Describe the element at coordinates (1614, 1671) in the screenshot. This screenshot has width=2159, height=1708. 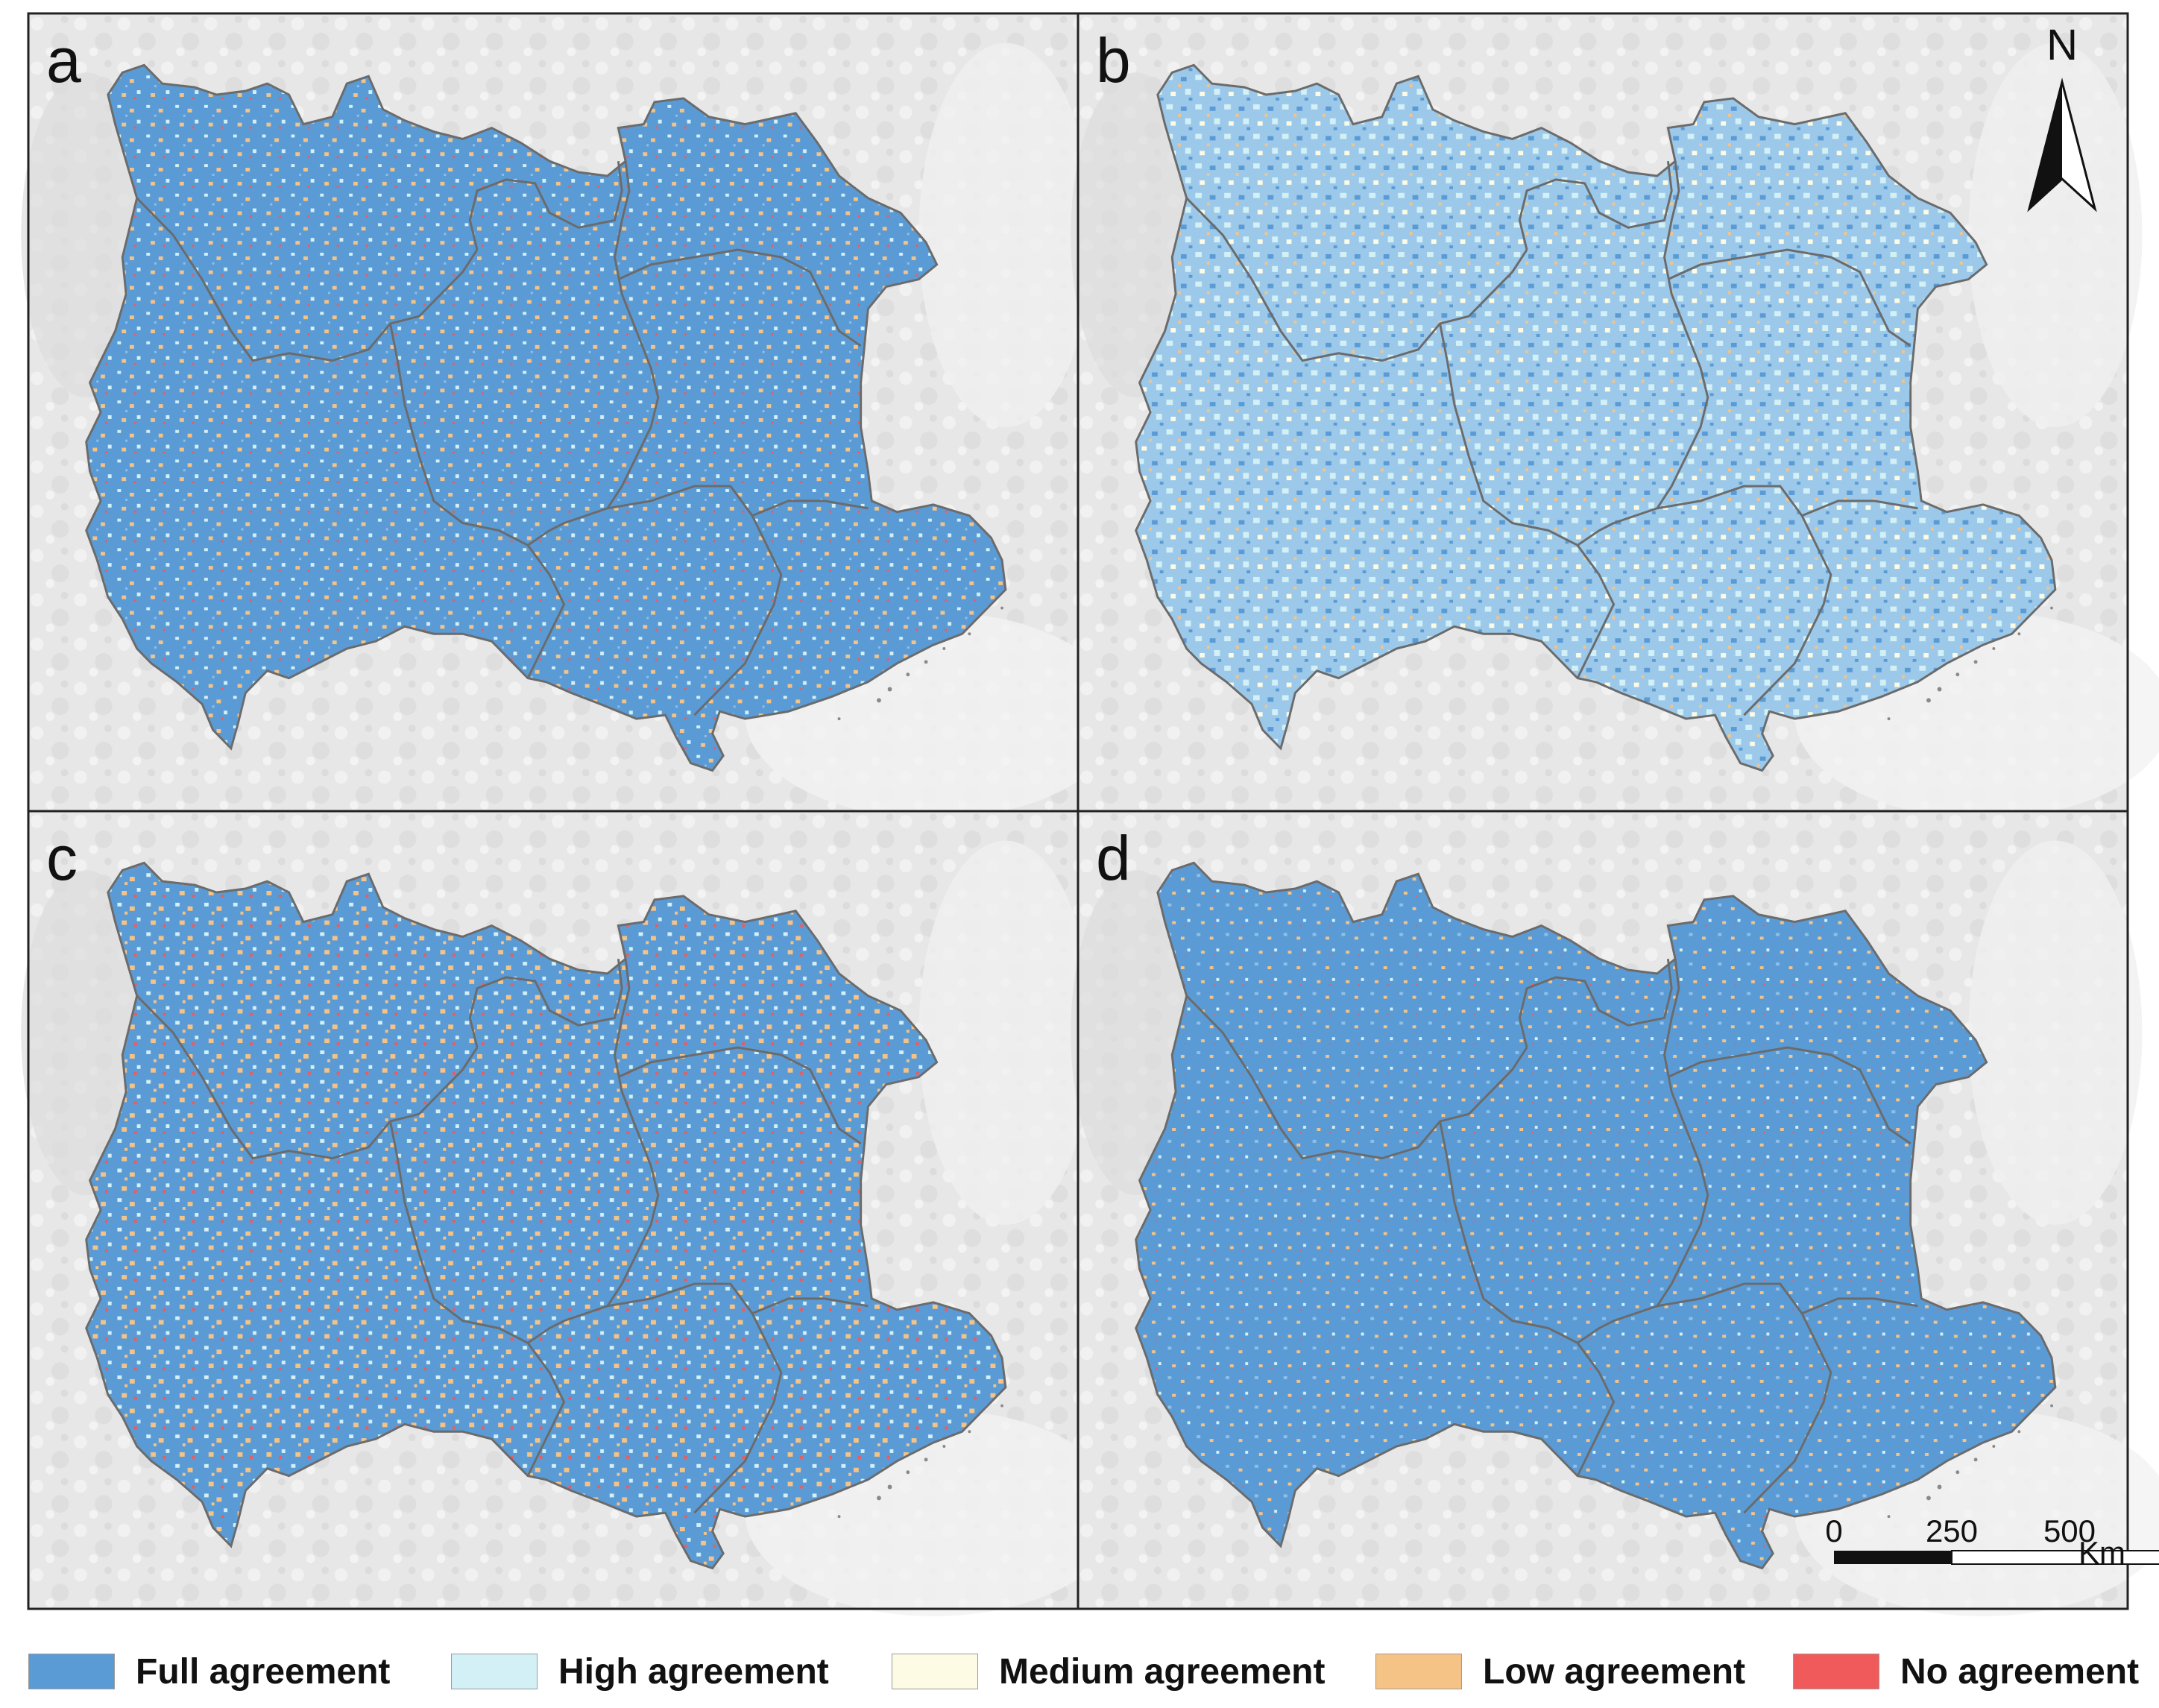
I see `legend-label: Low agreement` at that location.